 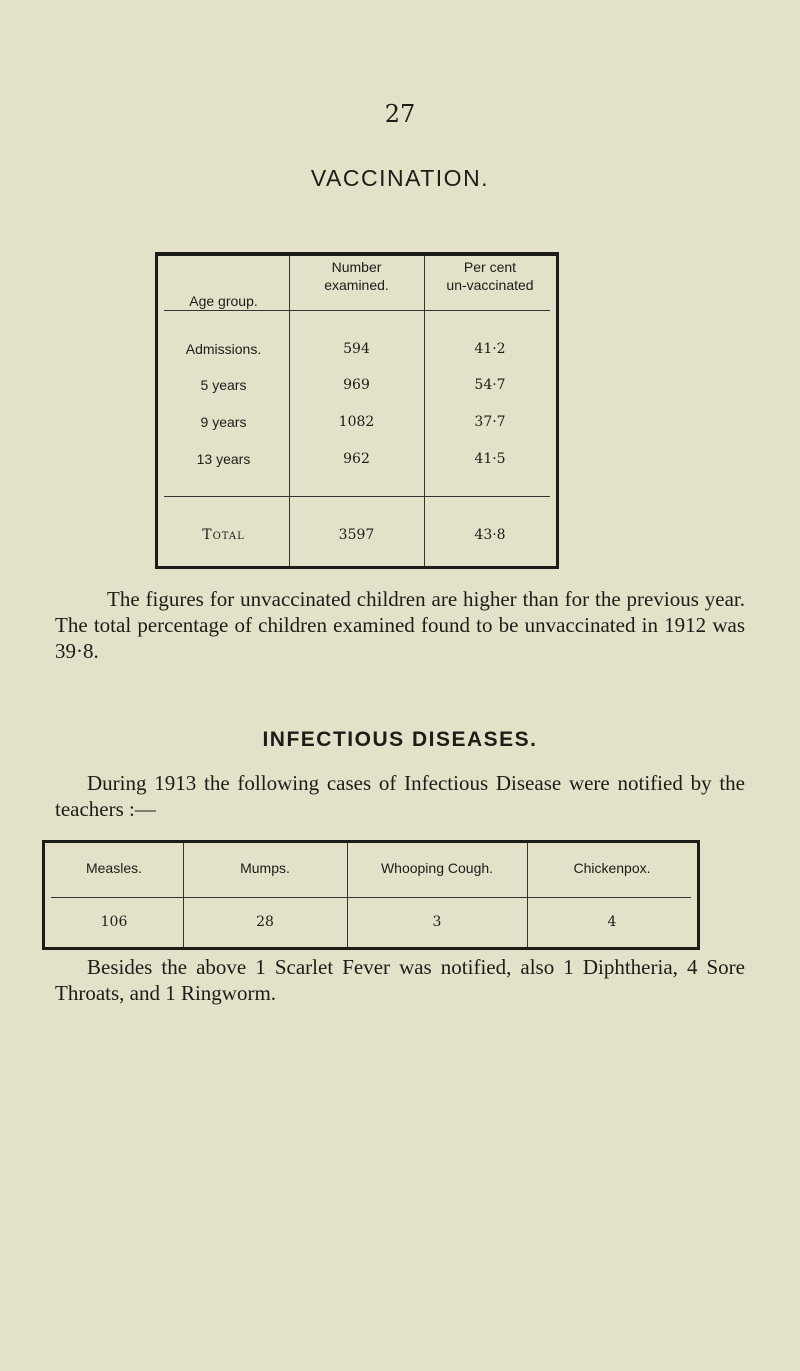 I want to click on header-chickenpox: Chickenpox., so click(x=612, y=868).